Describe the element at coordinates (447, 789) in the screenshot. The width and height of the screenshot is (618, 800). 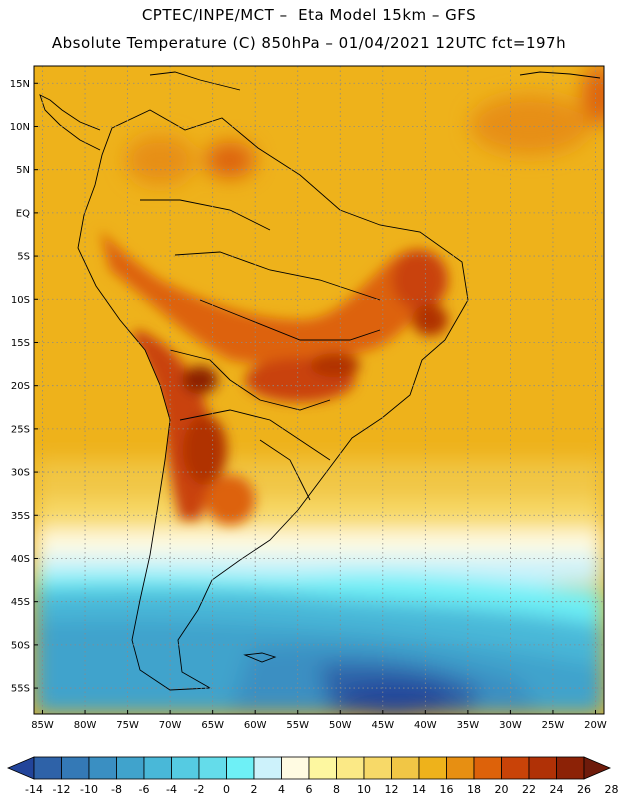
I see `colorbar-tick-label: 16` at that location.